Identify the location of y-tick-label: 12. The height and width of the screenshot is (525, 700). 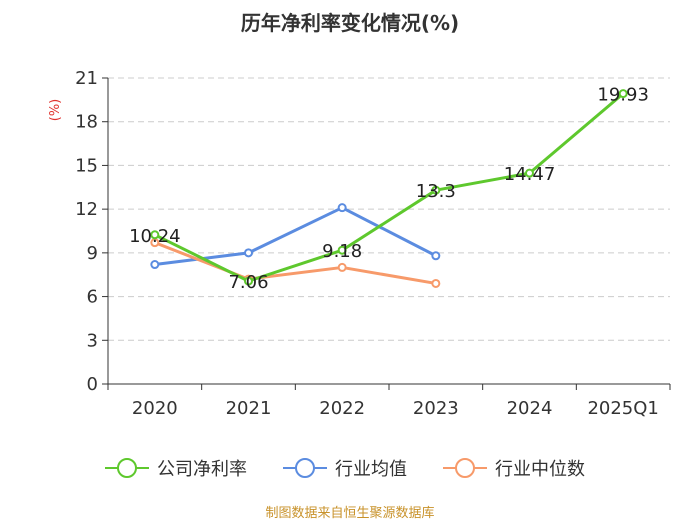
(86, 209).